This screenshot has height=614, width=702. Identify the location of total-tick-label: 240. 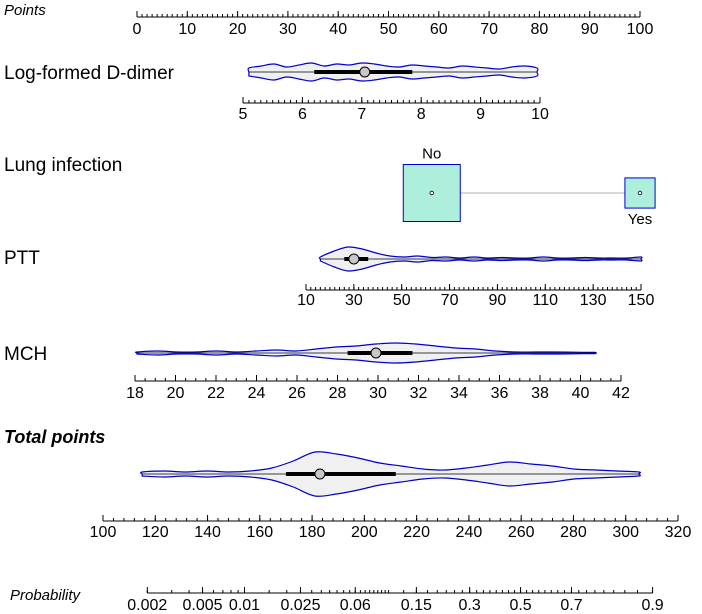
(469, 532).